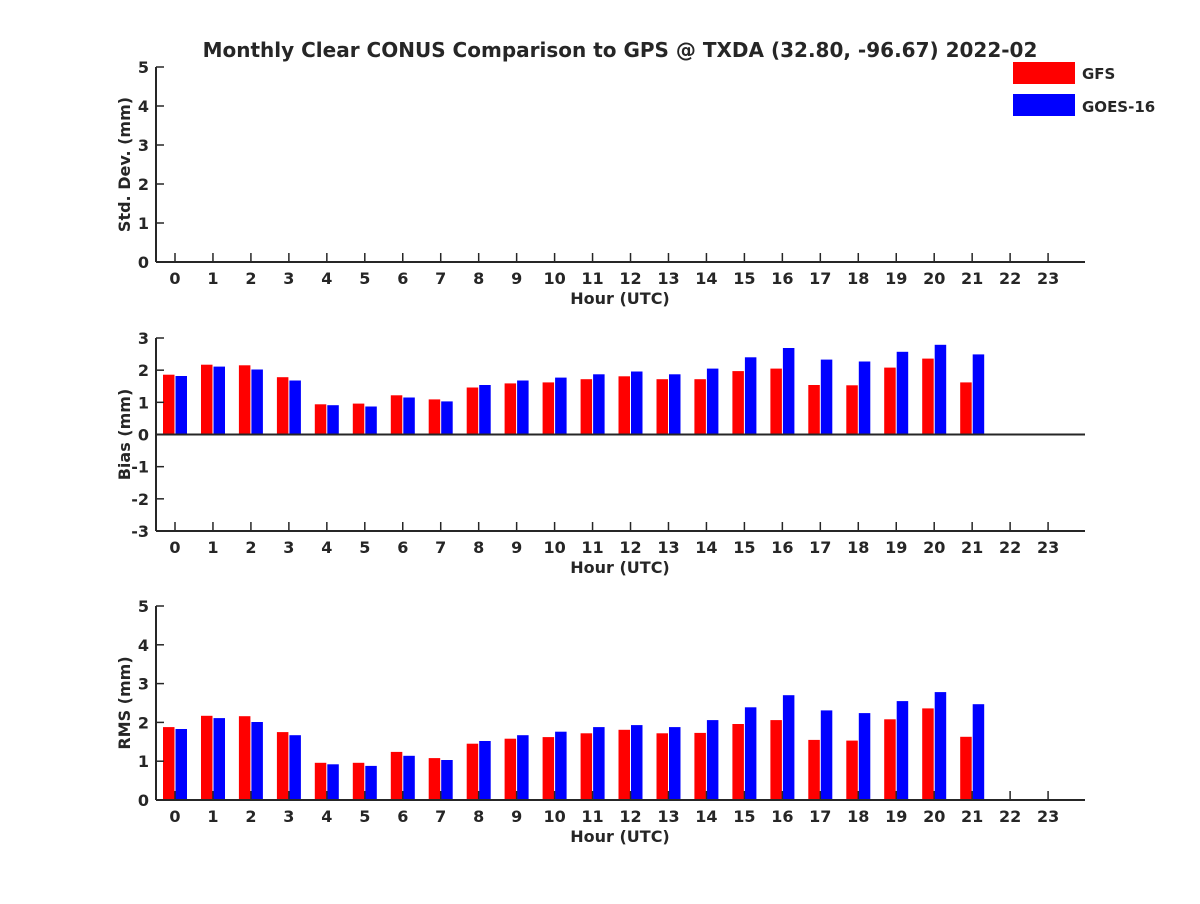  What do you see at coordinates (554, 816) in the screenshot?
I see `x-tick-label-rms: 10` at bounding box center [554, 816].